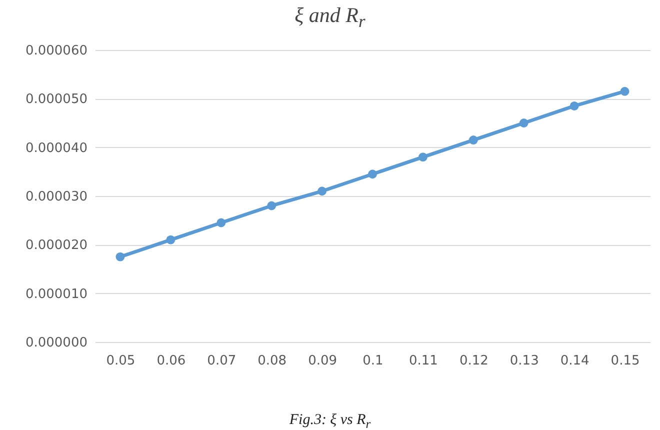  Describe the element at coordinates (221, 361) in the screenshot. I see `x-tick-label: 0.07` at that location.